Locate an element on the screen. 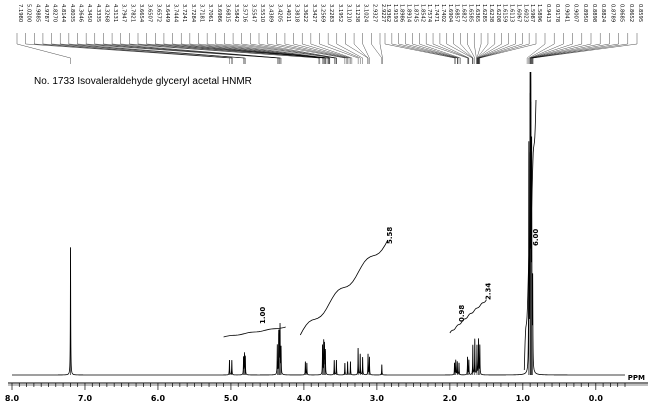 This screenshot has width=650, height=409. peak-shift-label: 4.3268 is located at coordinates (106, 13).